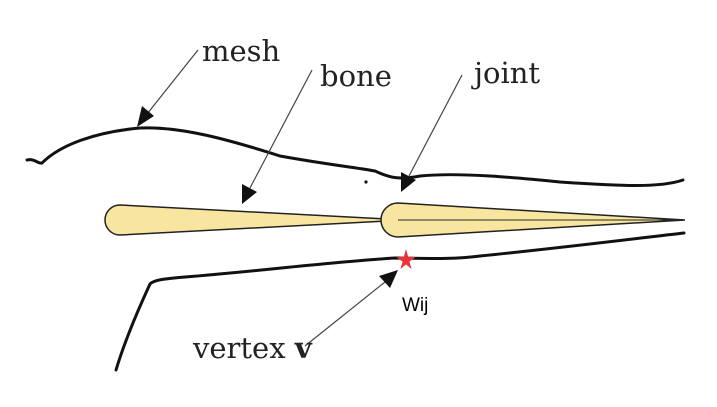  What do you see at coordinates (505, 73) in the screenshot?
I see `joint-label: joint` at bounding box center [505, 73].